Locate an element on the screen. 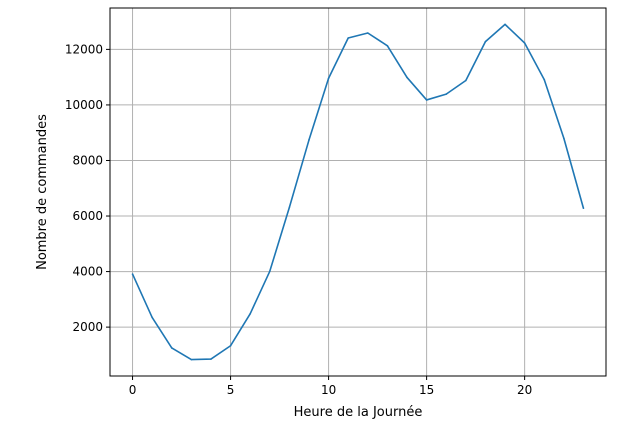 The width and height of the screenshot is (638, 424). y-tick-label: 10000 is located at coordinates (84, 105).